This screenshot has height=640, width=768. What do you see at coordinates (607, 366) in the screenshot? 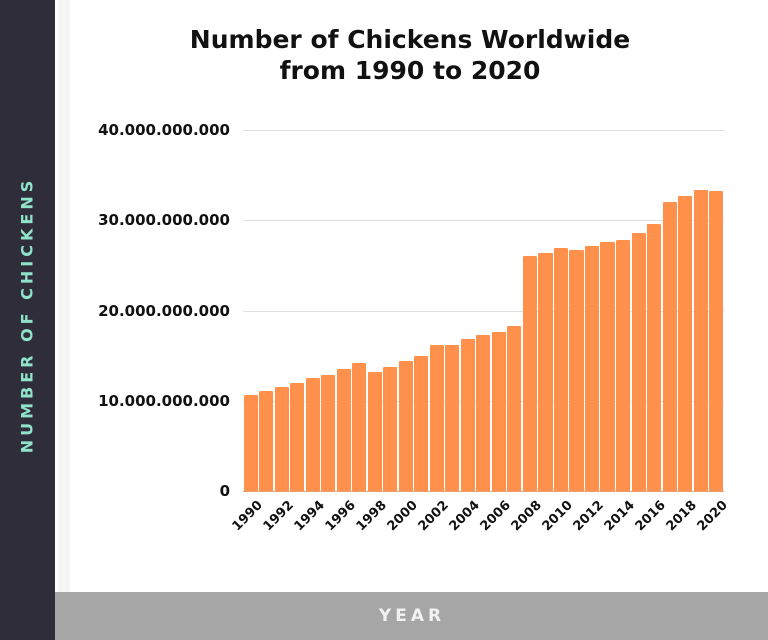
I see `bar-2013` at bounding box center [607, 366].